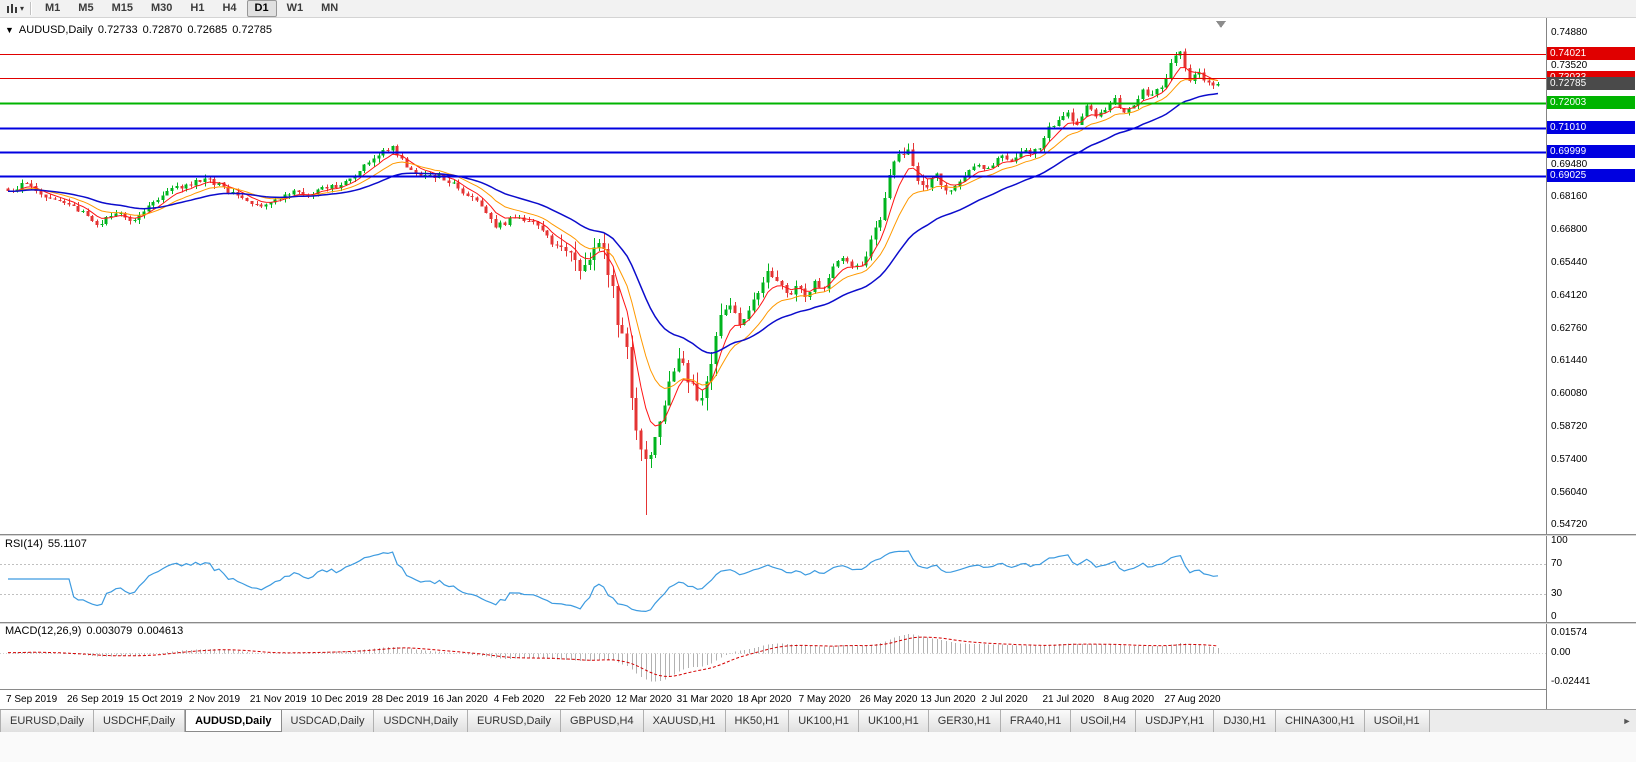 The height and width of the screenshot is (762, 1636). What do you see at coordinates (24, 544) in the screenshot?
I see `rsi-label: RSI(14)` at bounding box center [24, 544].